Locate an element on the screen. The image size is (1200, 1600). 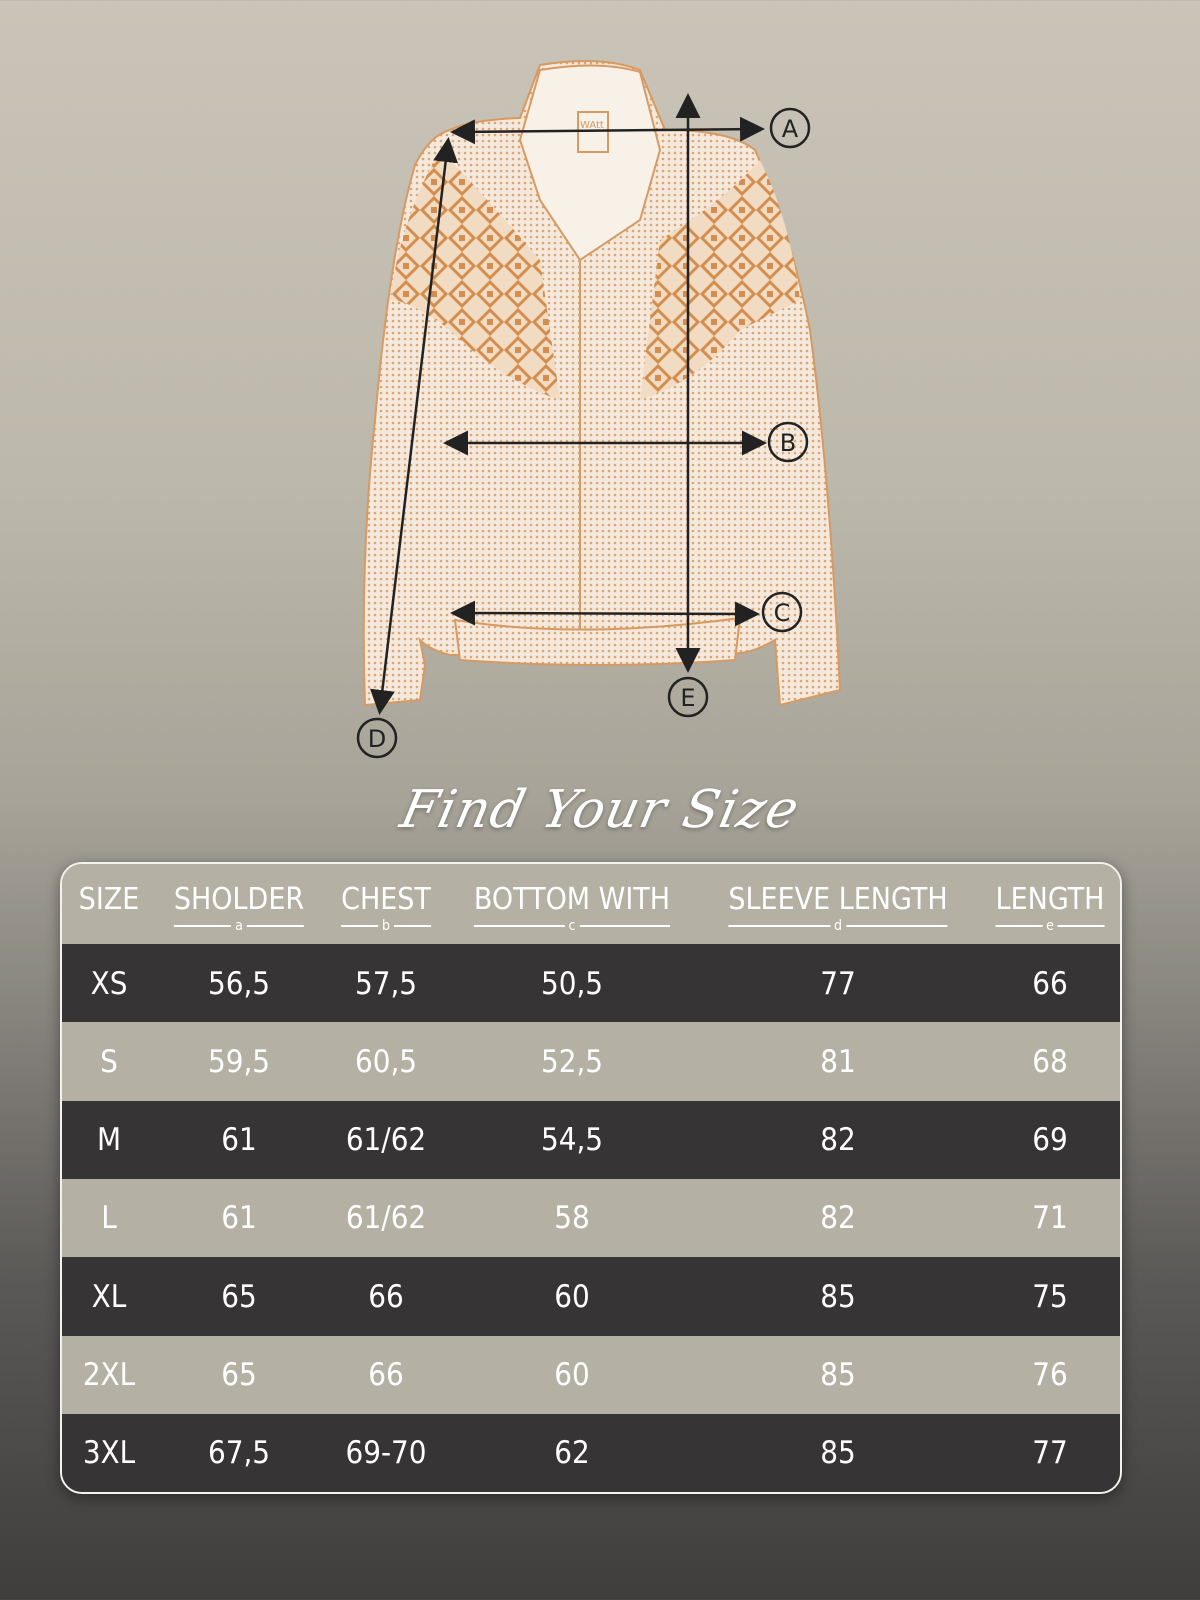
column-header-label: SIZE is located at coordinates (109, 899).